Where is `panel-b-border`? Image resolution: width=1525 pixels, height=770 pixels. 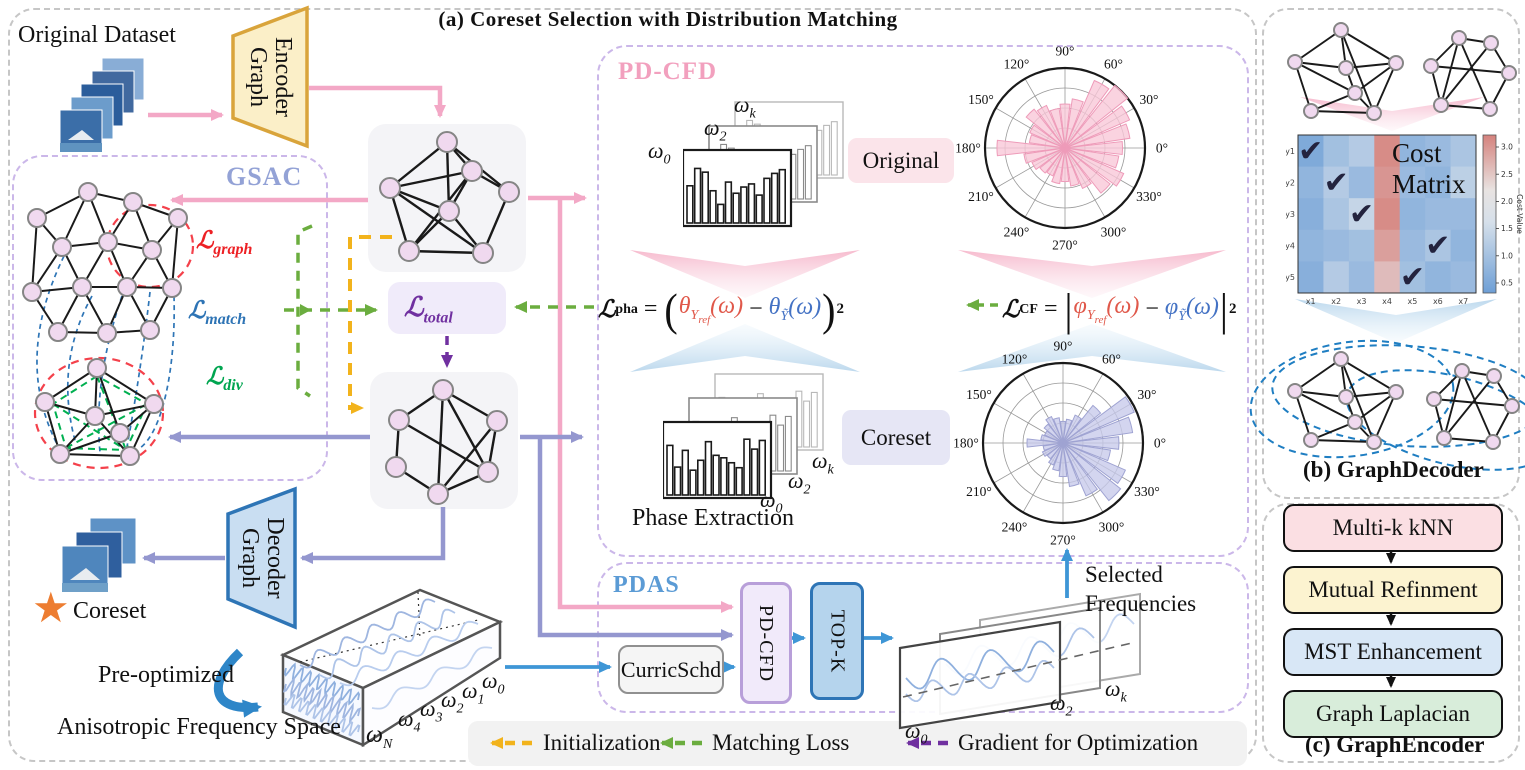 panel-b-border is located at coordinates (1391, 253).